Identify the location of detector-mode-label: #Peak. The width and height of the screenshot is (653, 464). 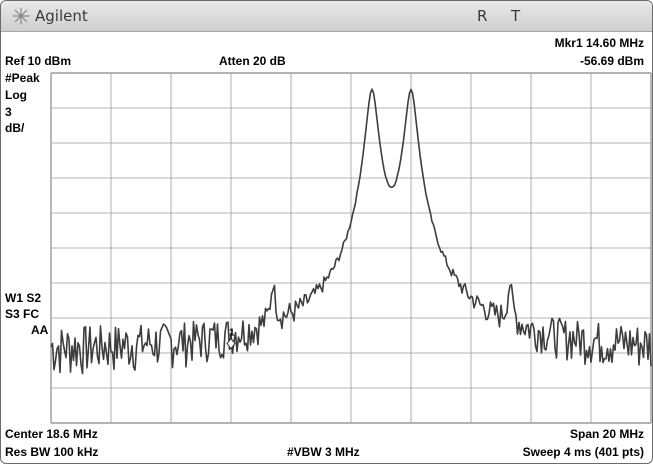
(22, 78).